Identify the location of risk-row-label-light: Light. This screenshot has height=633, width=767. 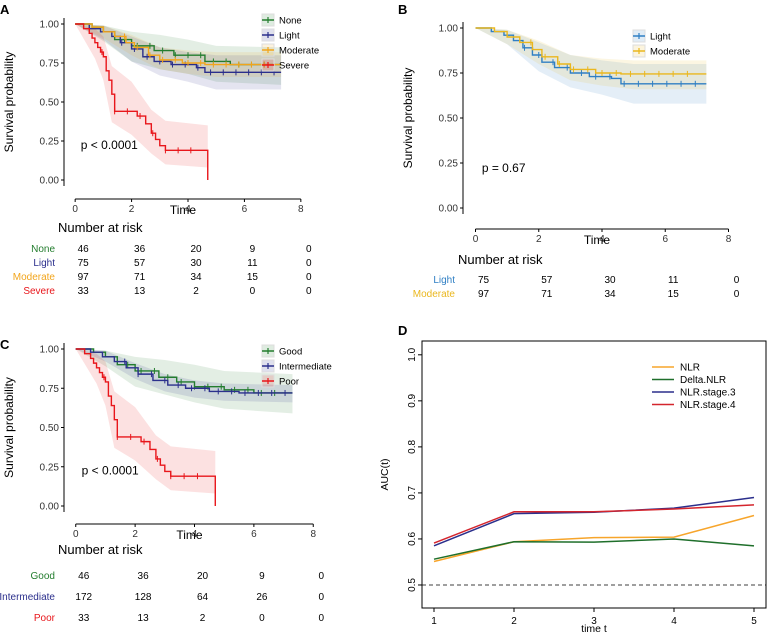
(44, 263).